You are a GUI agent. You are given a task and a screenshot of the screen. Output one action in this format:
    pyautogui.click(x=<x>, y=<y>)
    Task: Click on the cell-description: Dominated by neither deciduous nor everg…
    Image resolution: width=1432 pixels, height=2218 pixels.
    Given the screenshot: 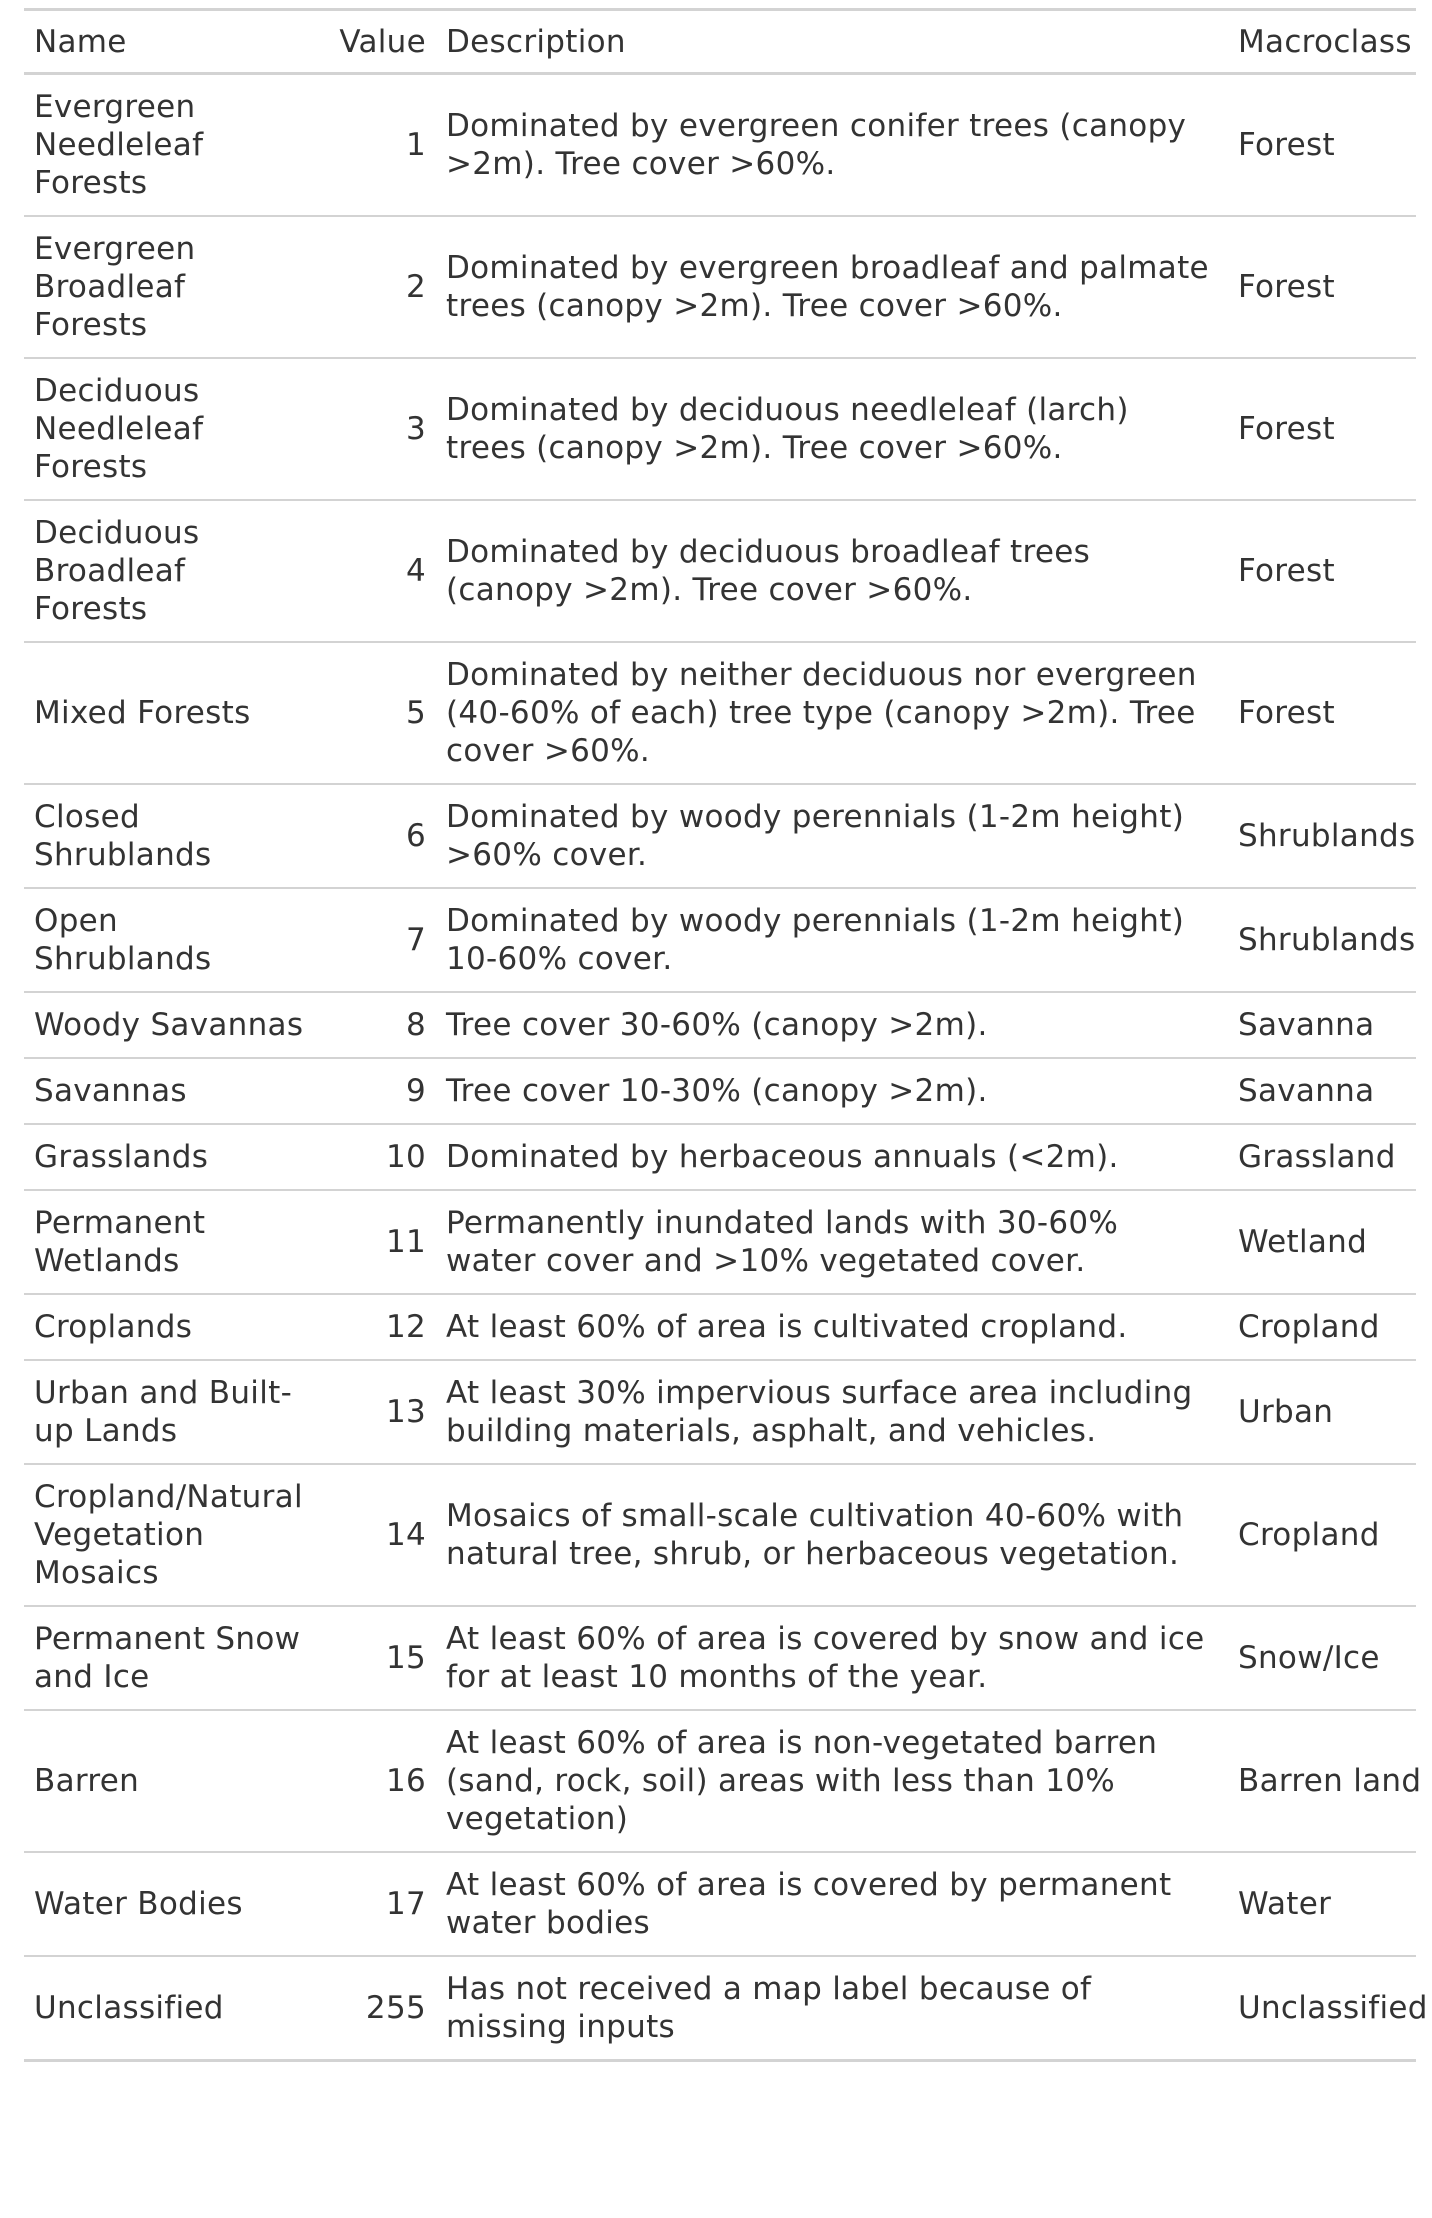 What is the action you would take?
    pyautogui.click(x=832, y=713)
    